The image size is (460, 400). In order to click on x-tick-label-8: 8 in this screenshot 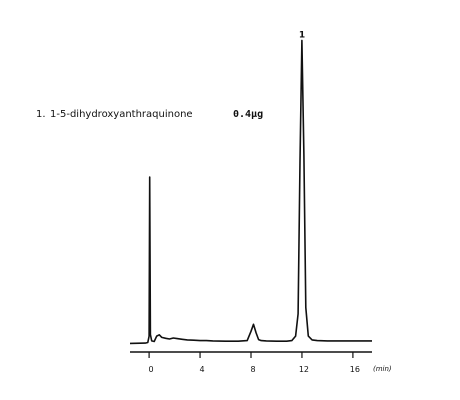, I will do `click(252, 369)`.